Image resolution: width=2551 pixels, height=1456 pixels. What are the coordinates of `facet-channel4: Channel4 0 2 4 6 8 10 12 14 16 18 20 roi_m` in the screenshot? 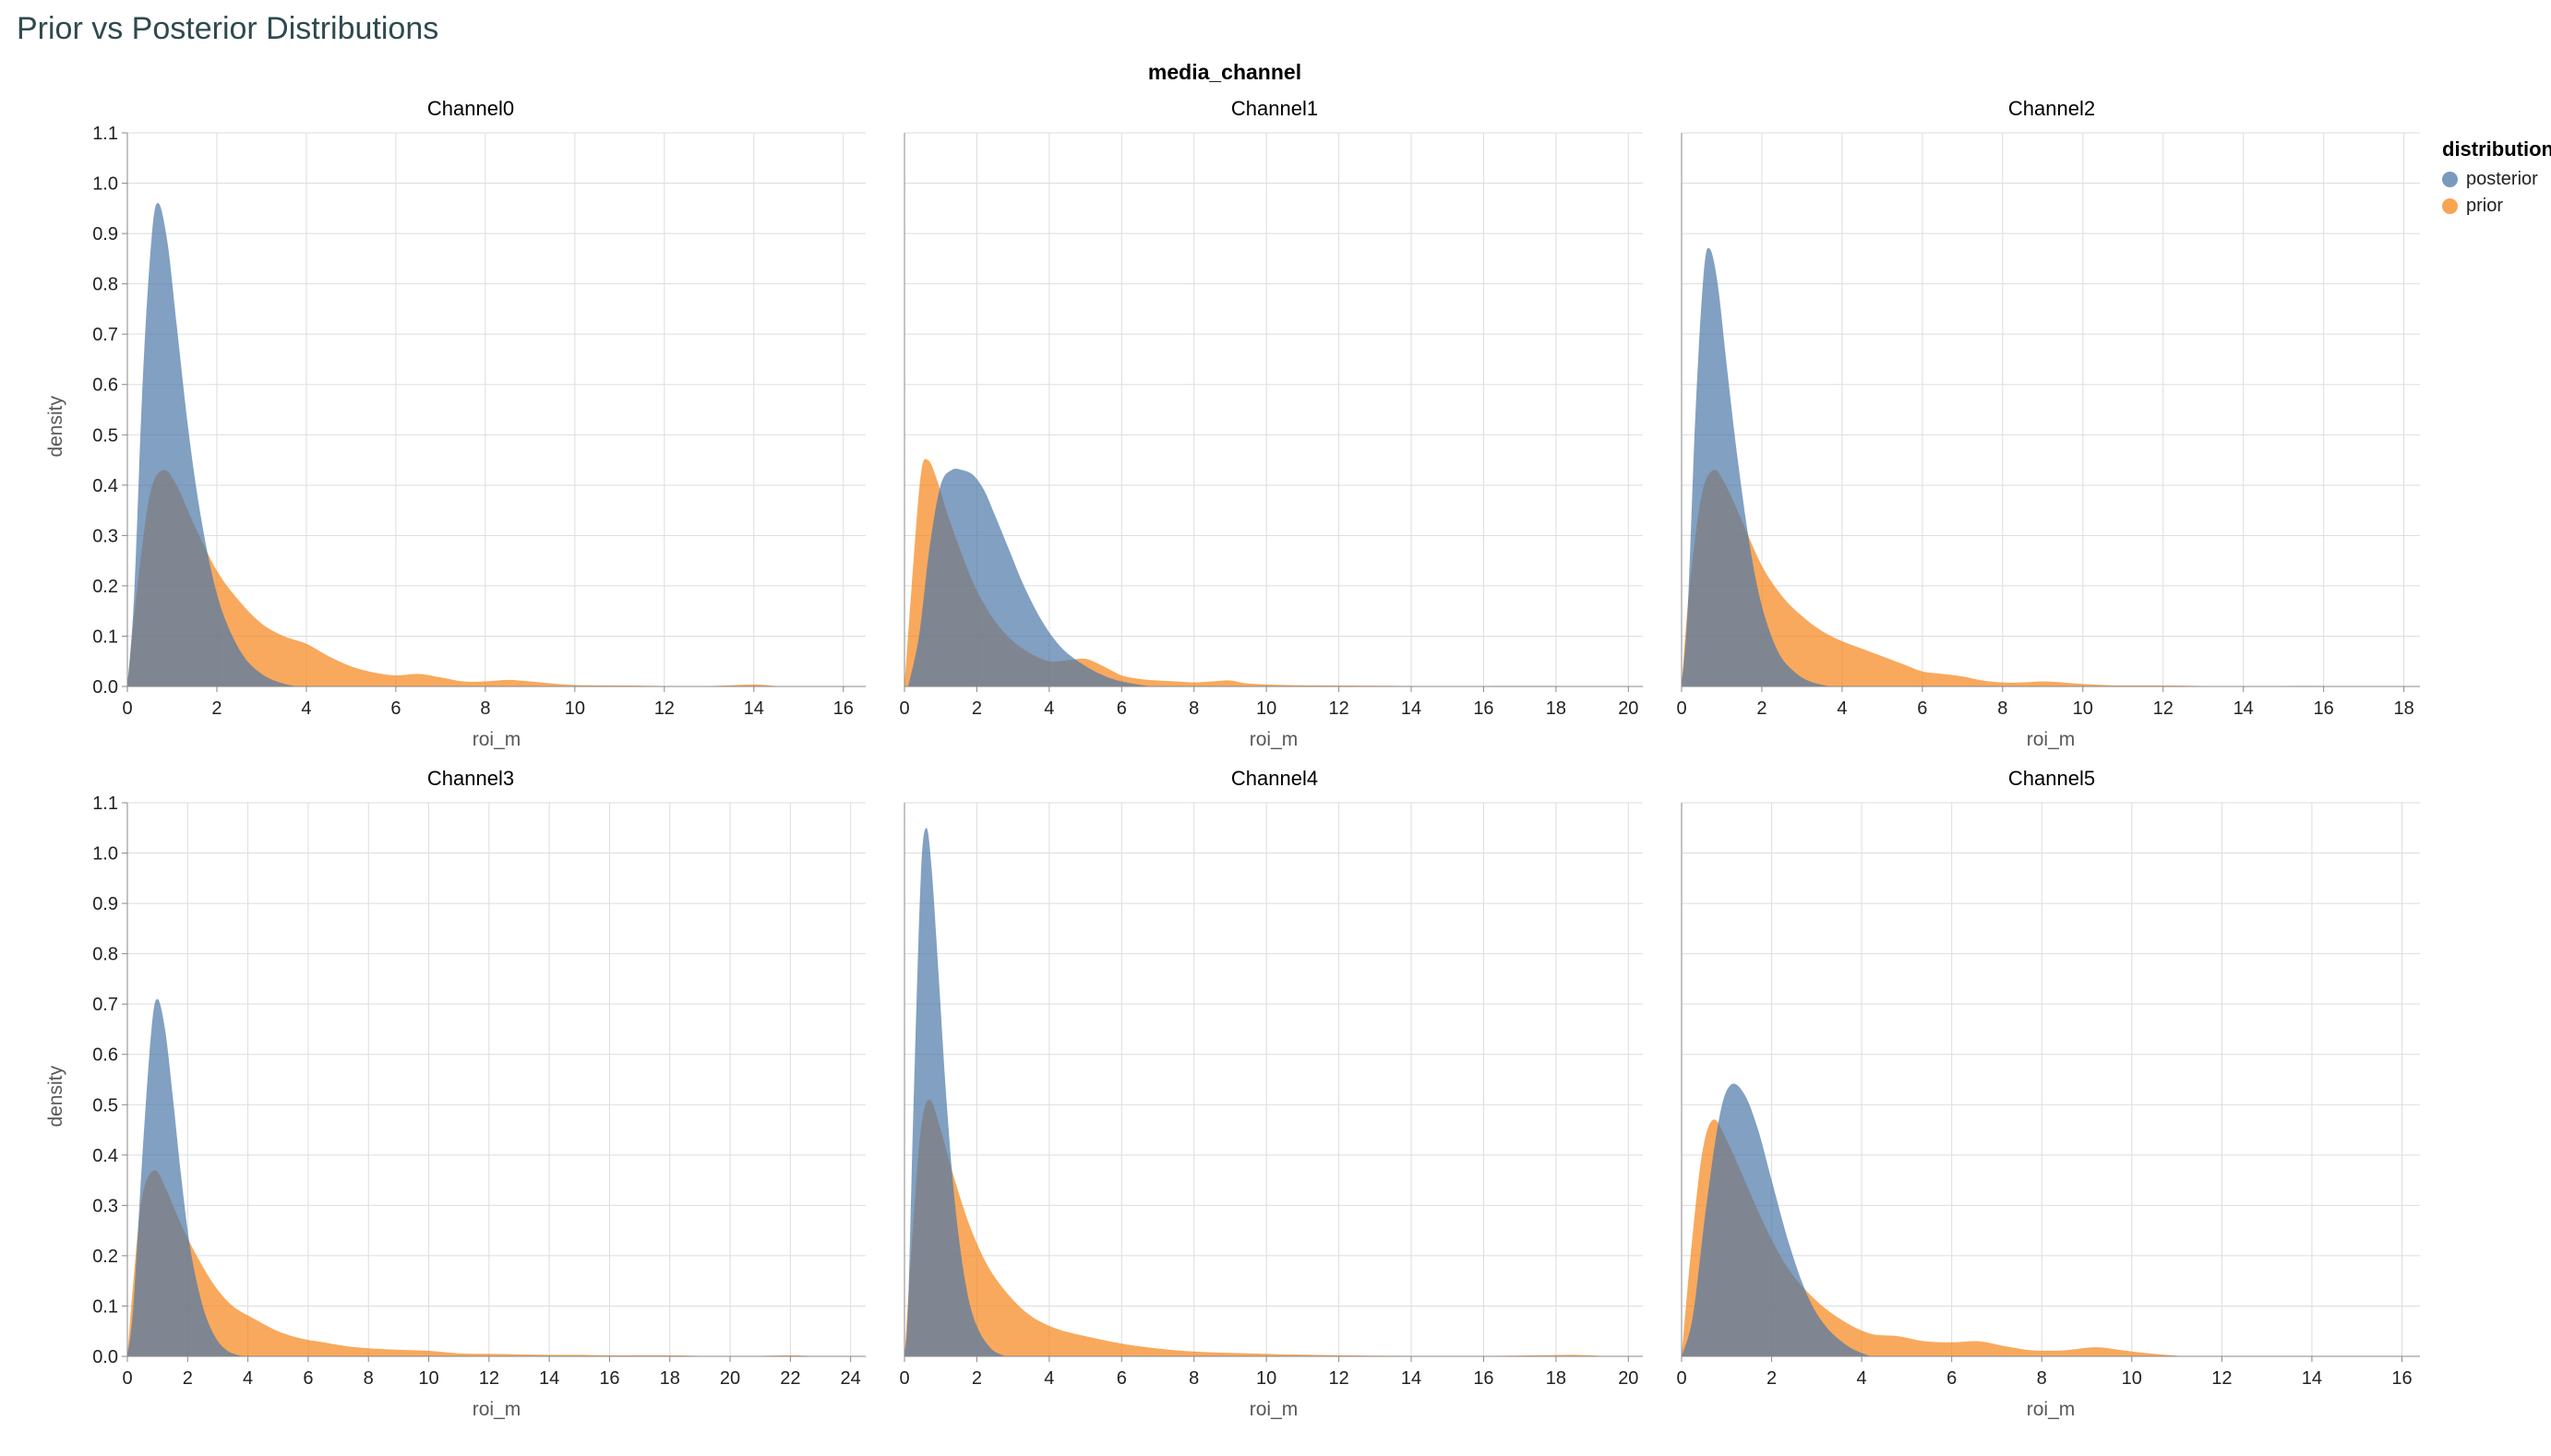 It's located at (1274, 1096).